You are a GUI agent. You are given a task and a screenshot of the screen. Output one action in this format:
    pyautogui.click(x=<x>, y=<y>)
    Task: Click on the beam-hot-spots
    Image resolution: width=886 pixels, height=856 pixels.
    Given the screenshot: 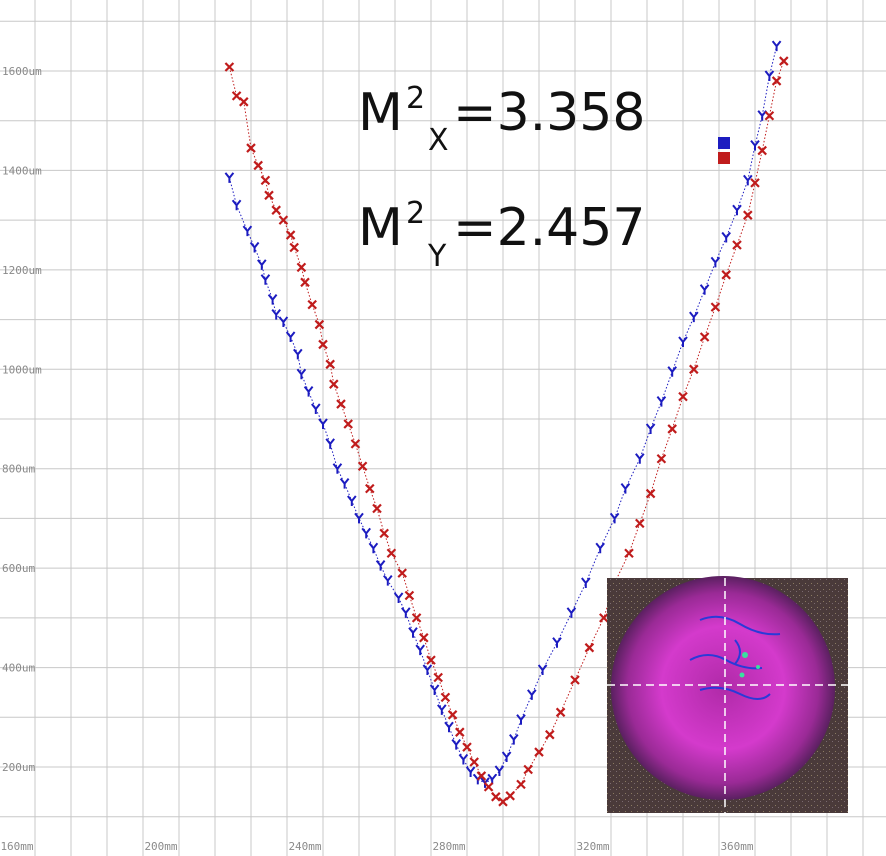 What is the action you would take?
    pyautogui.click(x=735, y=657)
    